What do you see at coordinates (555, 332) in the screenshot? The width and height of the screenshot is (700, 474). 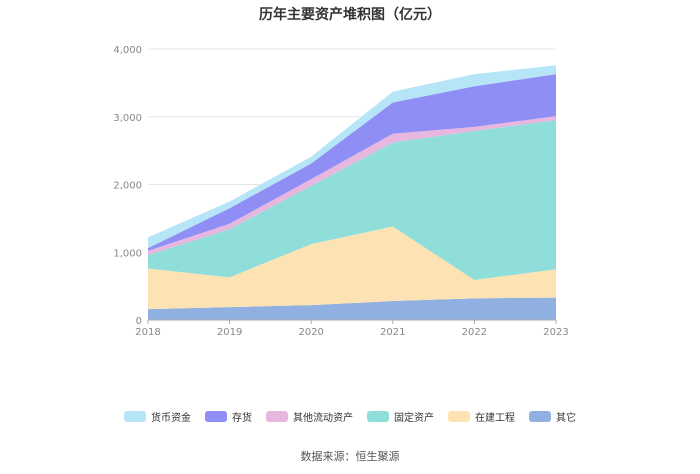 I see `x-tick-label: 2023` at bounding box center [555, 332].